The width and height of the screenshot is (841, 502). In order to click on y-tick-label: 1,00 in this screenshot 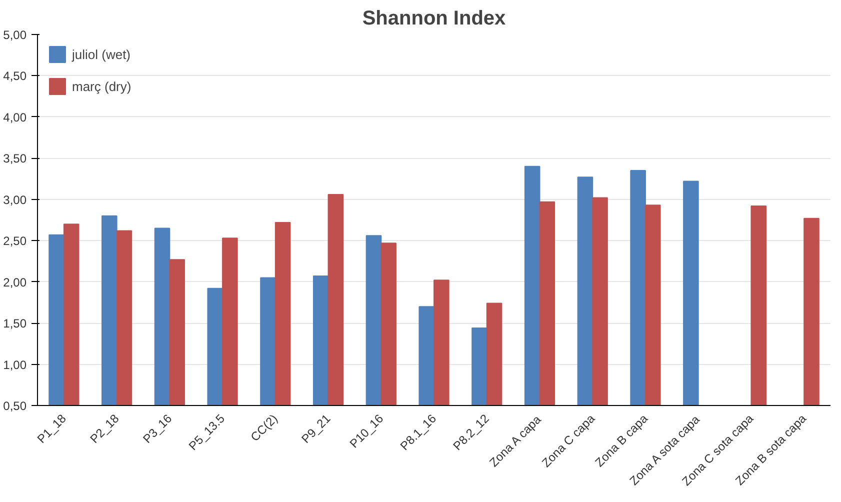, I will do `click(15, 365)`.